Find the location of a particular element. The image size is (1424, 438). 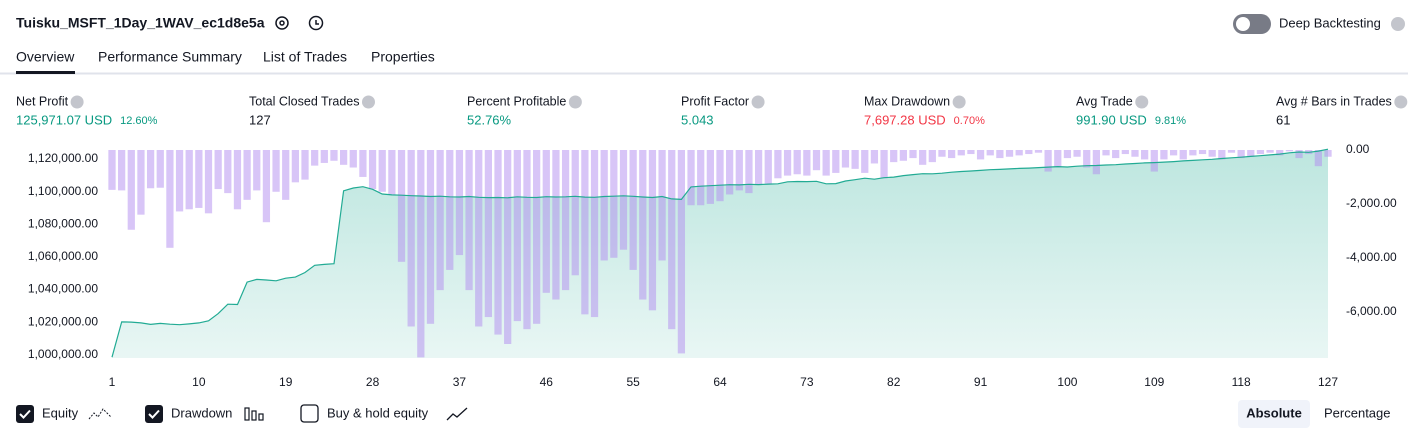

y-tick-label: 1,120,000.00 is located at coordinates (63, 158).